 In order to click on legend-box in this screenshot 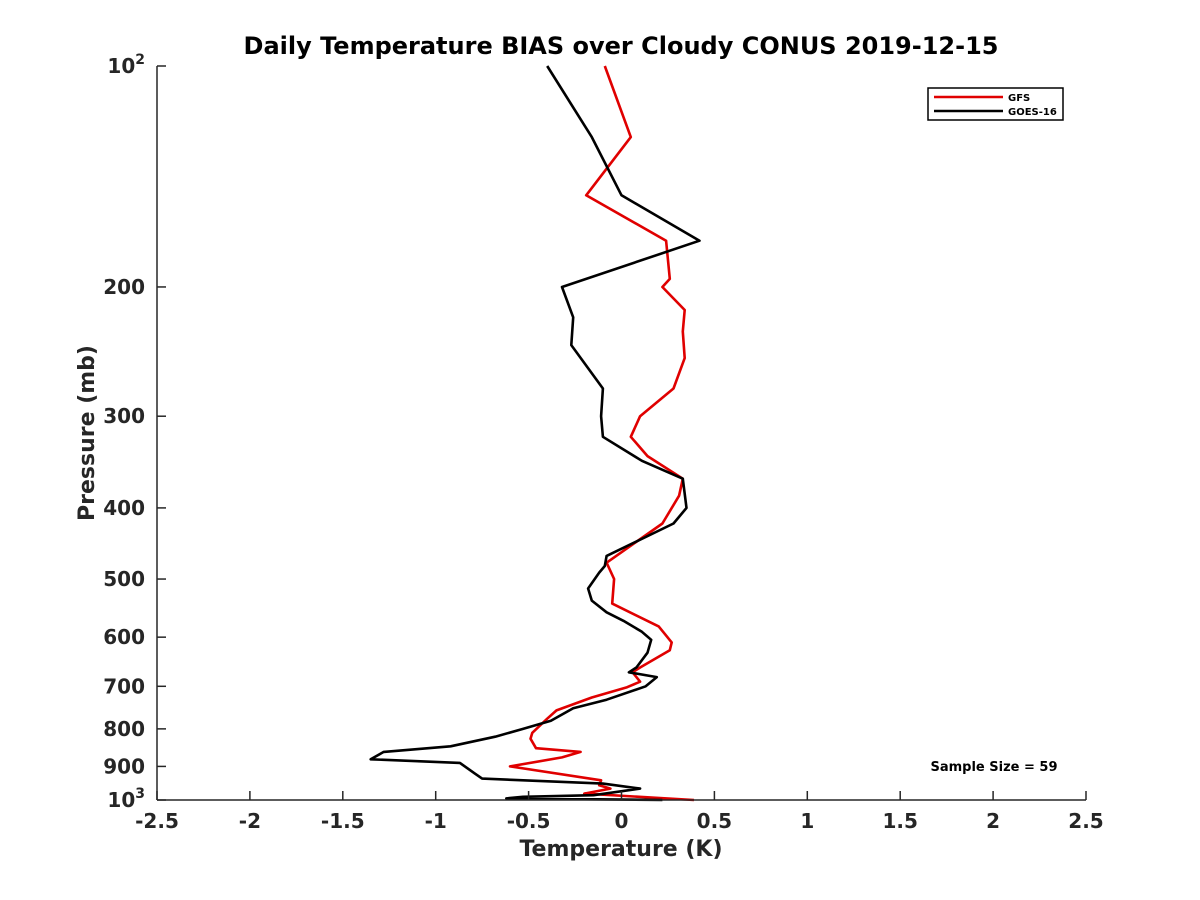, I will do `click(995, 104)`.